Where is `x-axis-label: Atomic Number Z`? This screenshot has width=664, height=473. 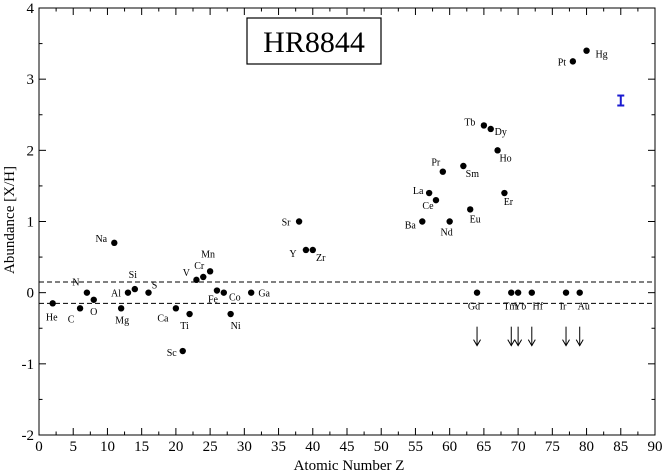
x-axis-label: Atomic Number Z is located at coordinates (349, 465).